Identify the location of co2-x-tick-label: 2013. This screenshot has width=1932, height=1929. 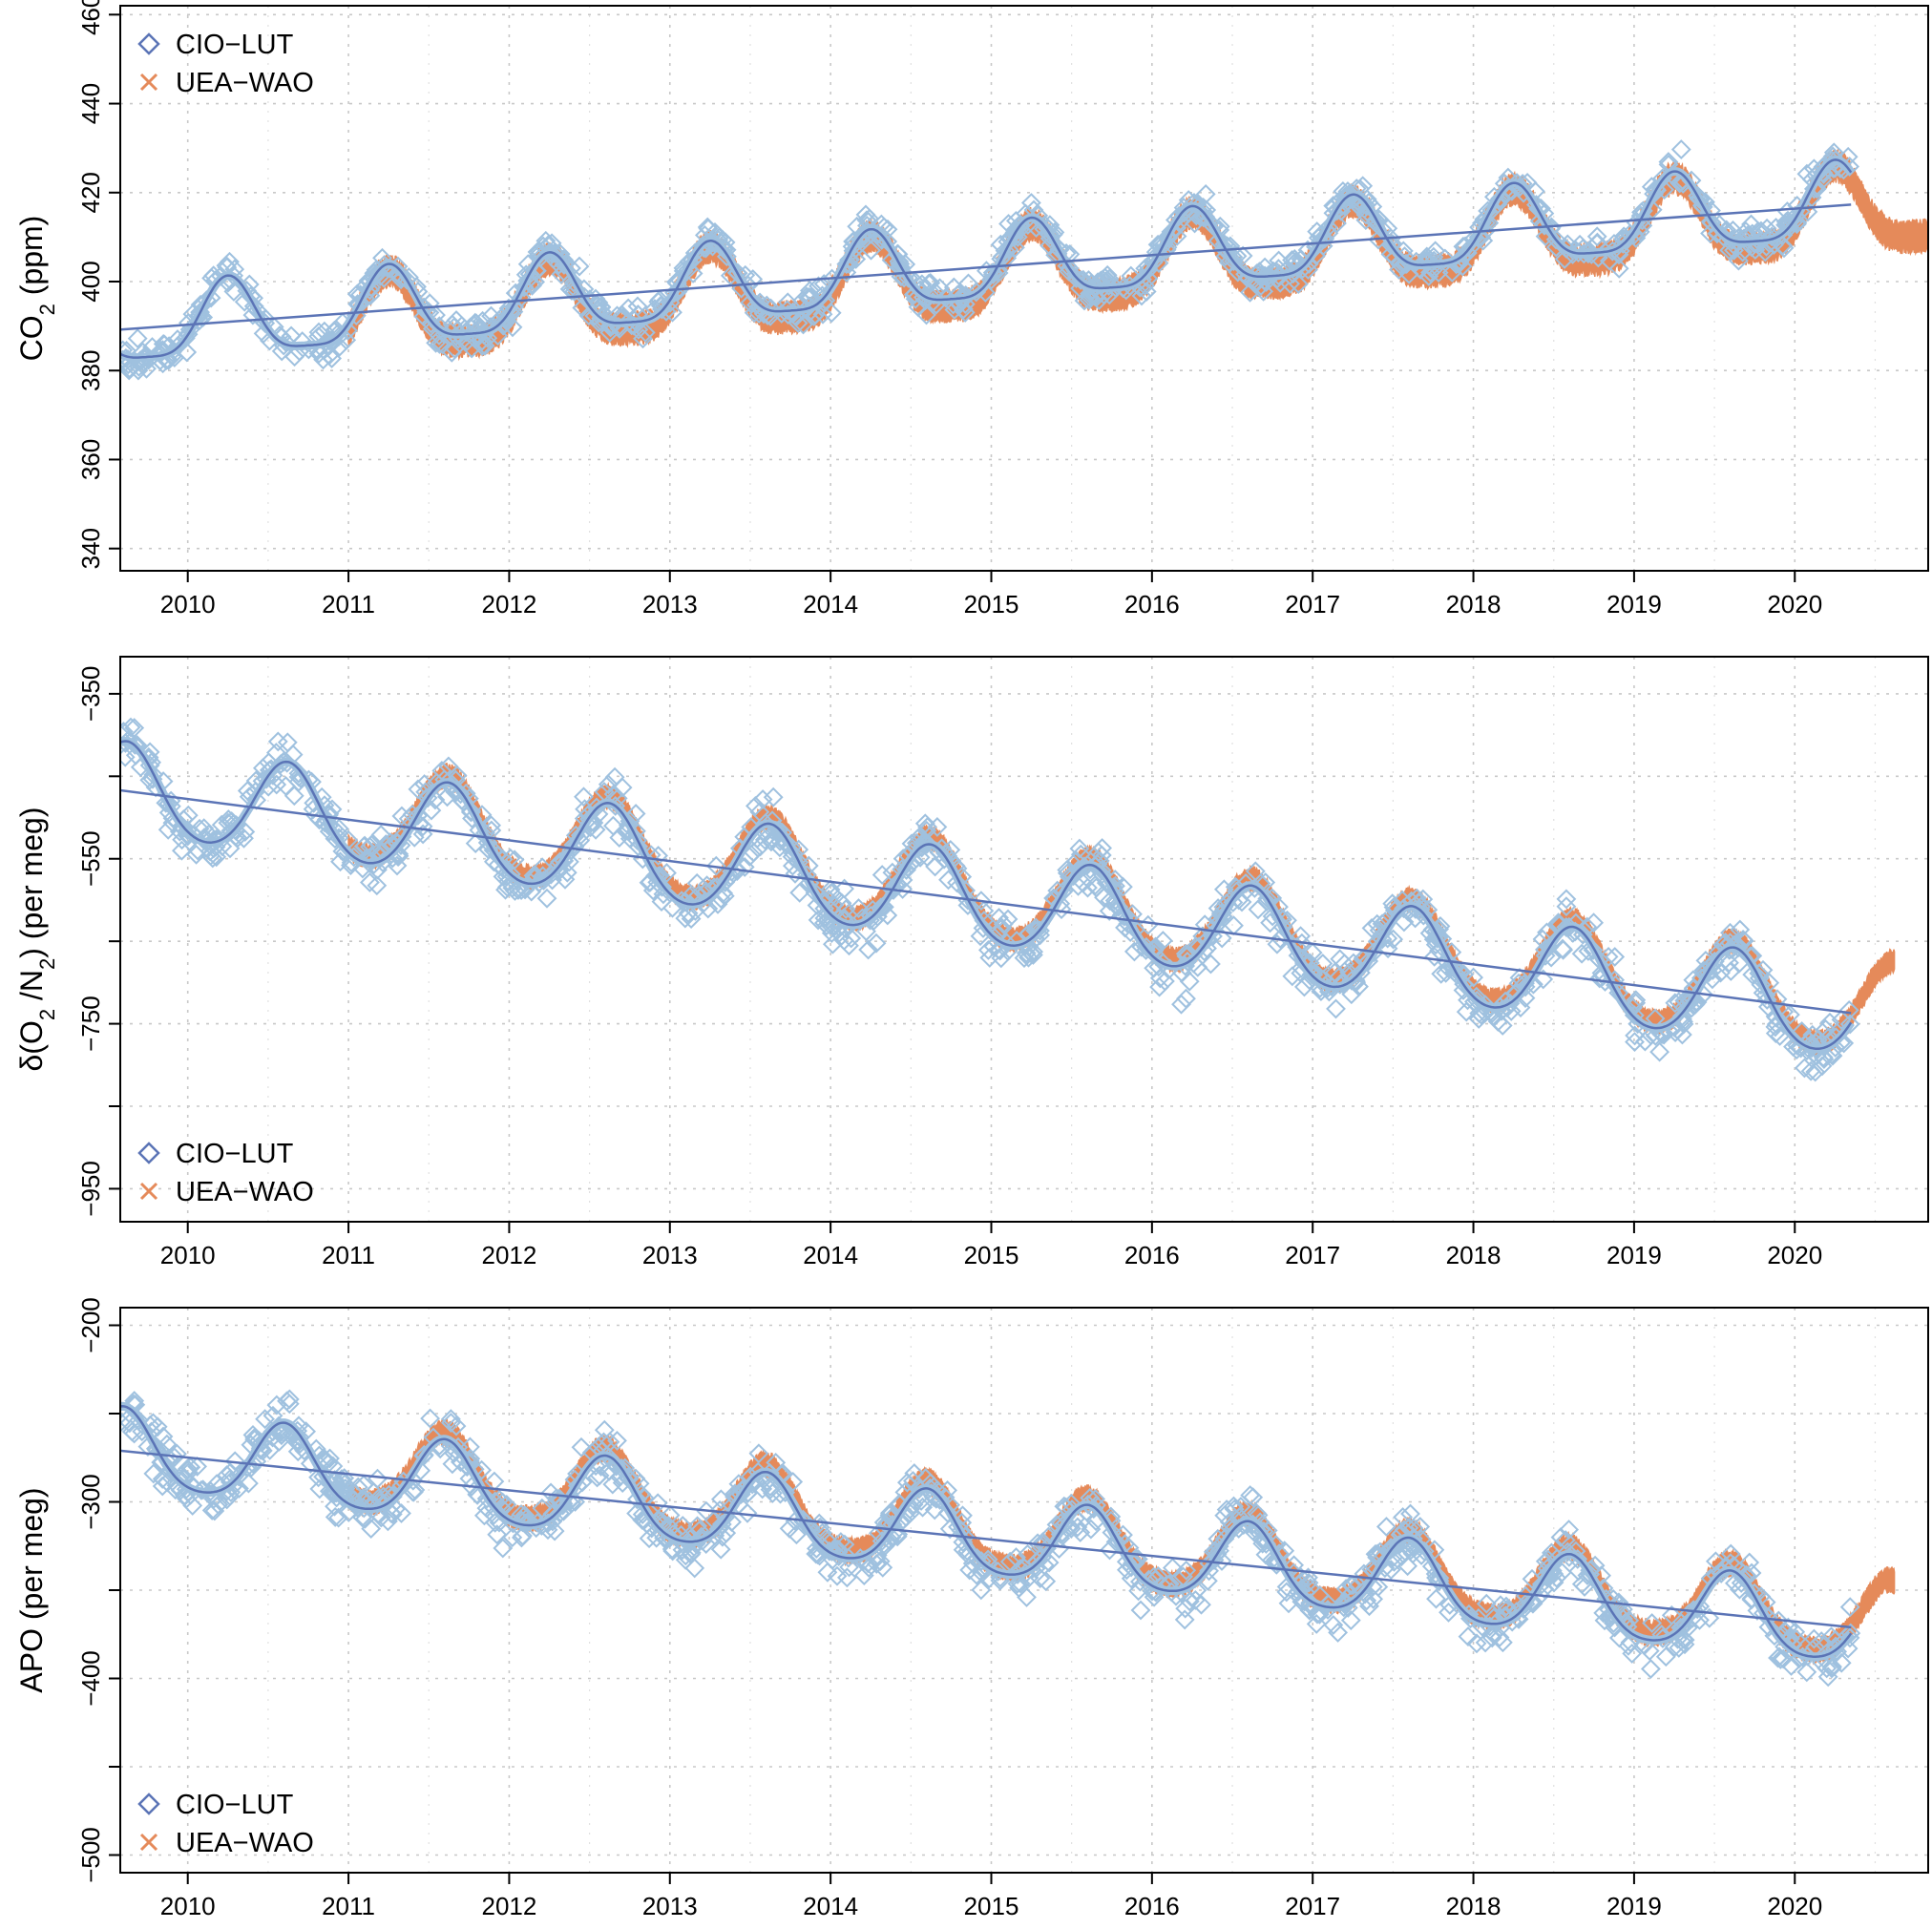
(670, 604).